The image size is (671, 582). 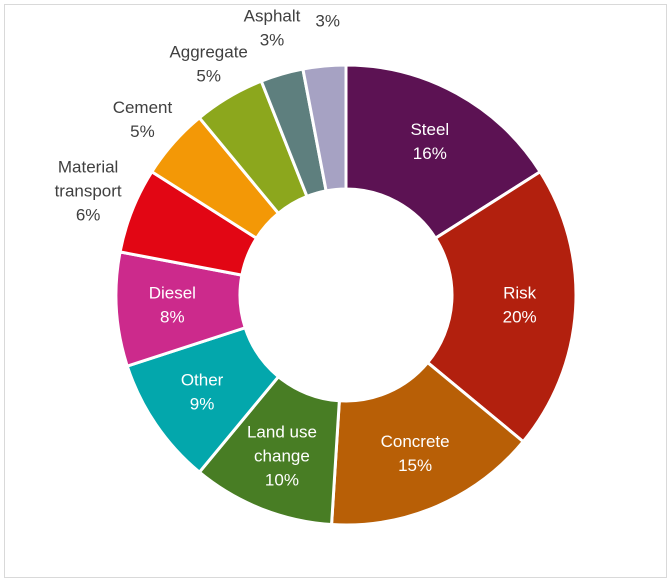 I want to click on slice-label-line: Land use, so click(x=282, y=431).